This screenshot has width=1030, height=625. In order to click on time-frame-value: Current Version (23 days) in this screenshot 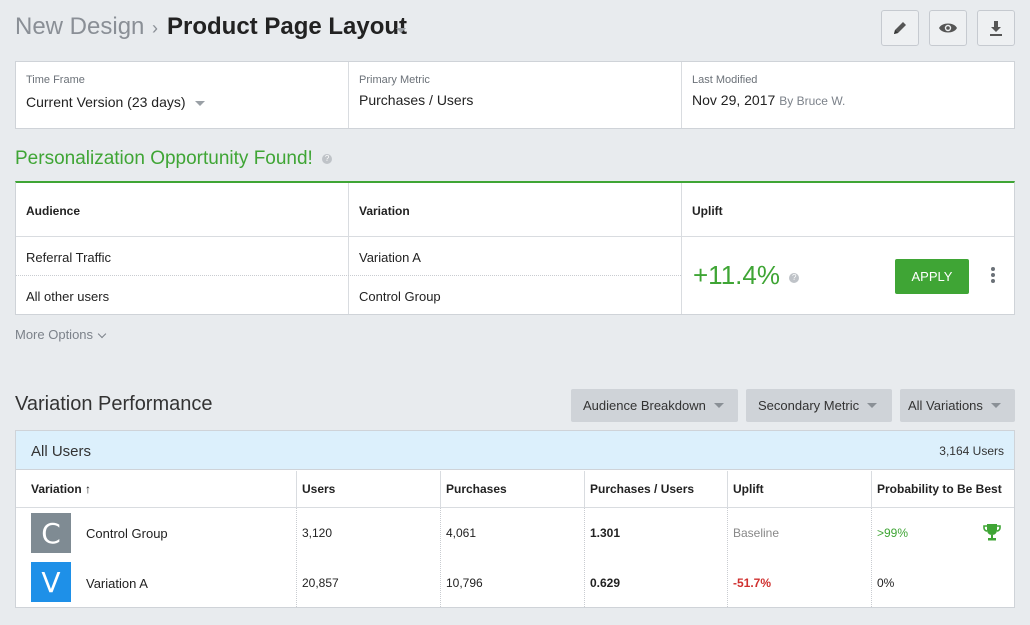, I will do `click(106, 102)`.